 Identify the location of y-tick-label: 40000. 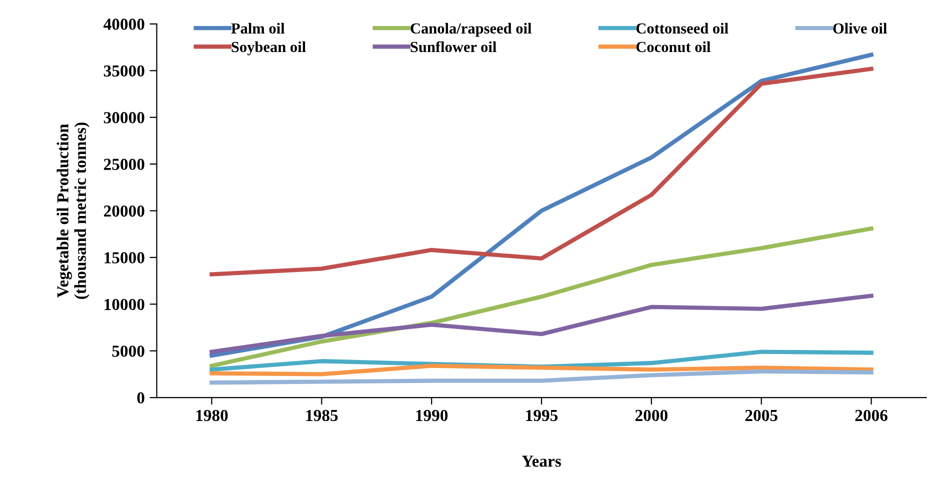
(124, 24).